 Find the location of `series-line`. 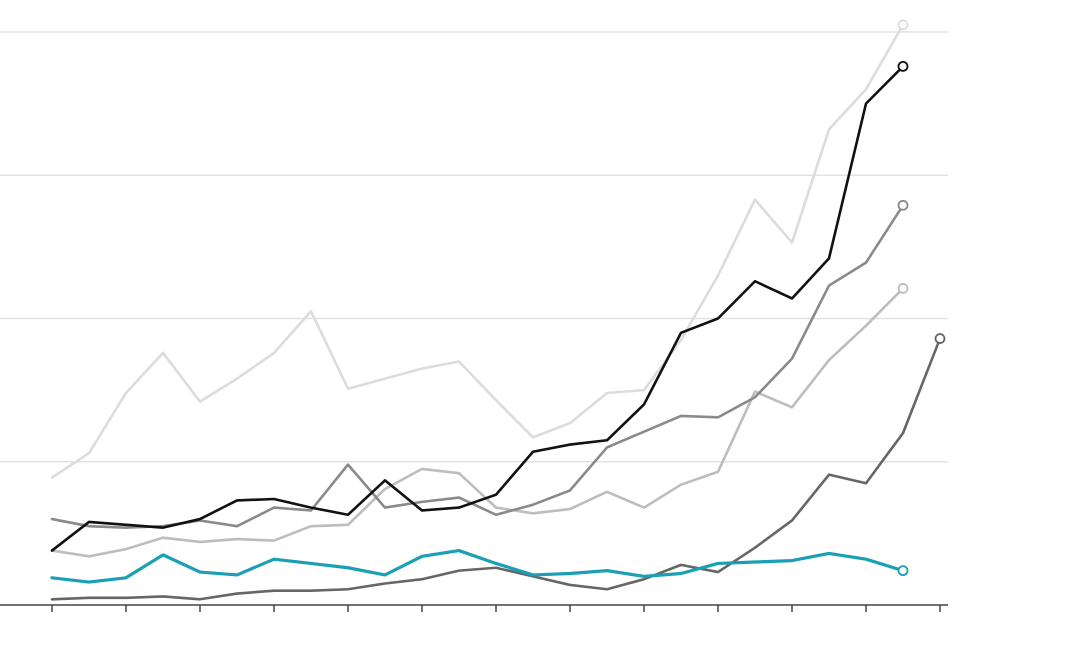

series-line is located at coordinates (477, 566).